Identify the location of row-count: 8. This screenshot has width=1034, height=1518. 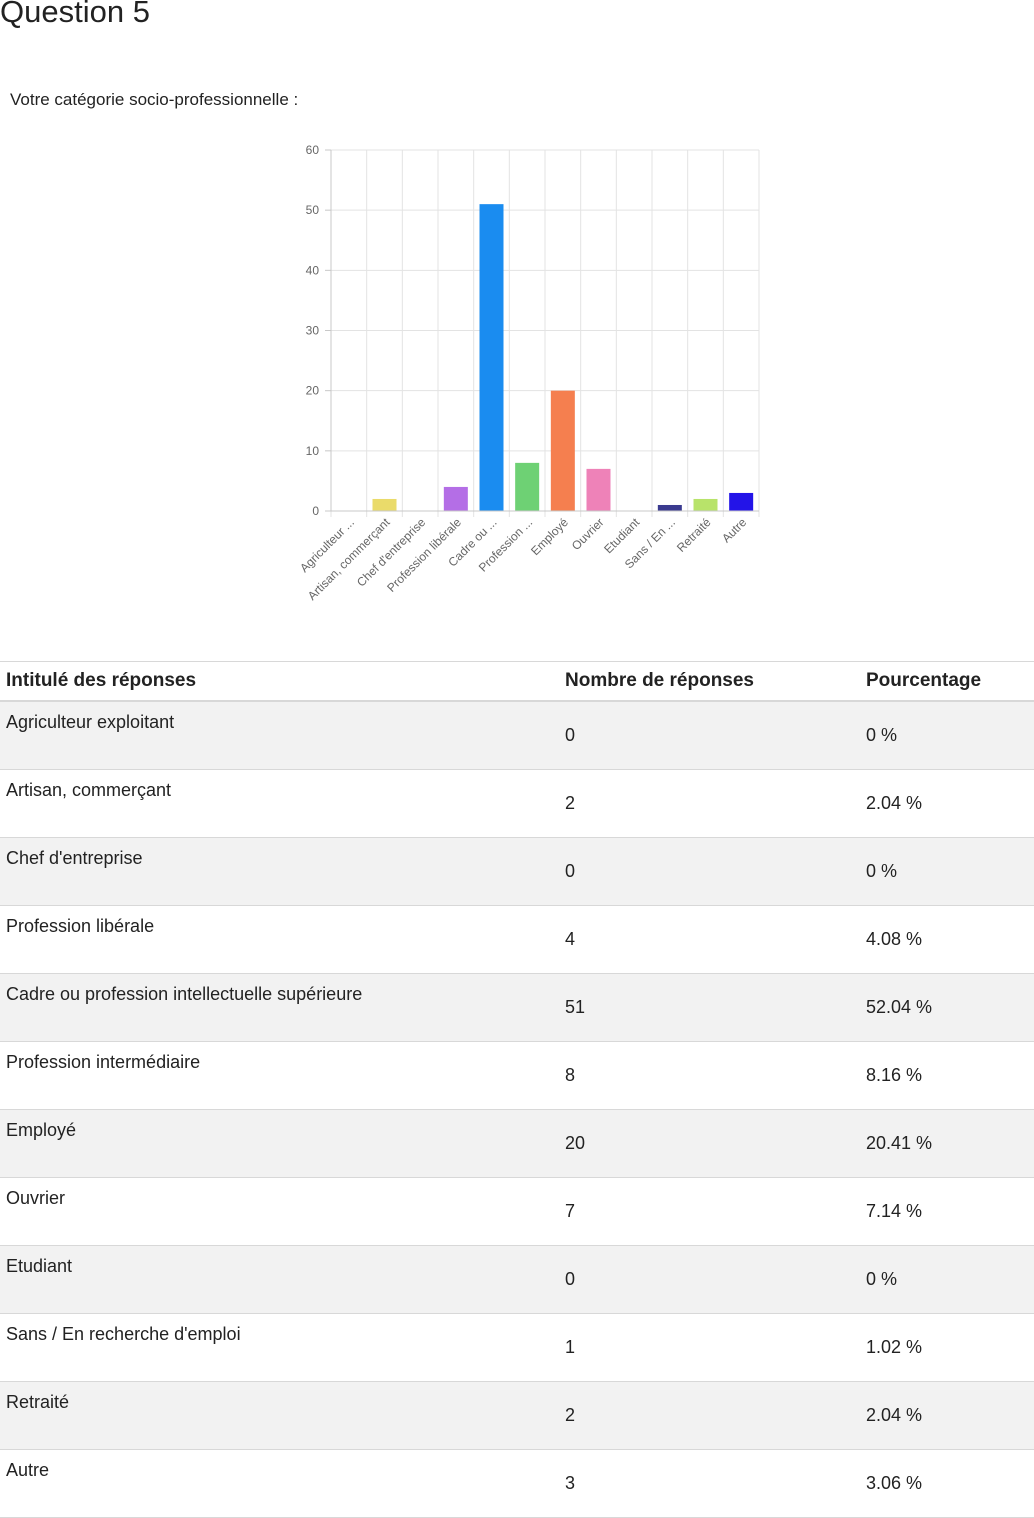
(705, 1075).